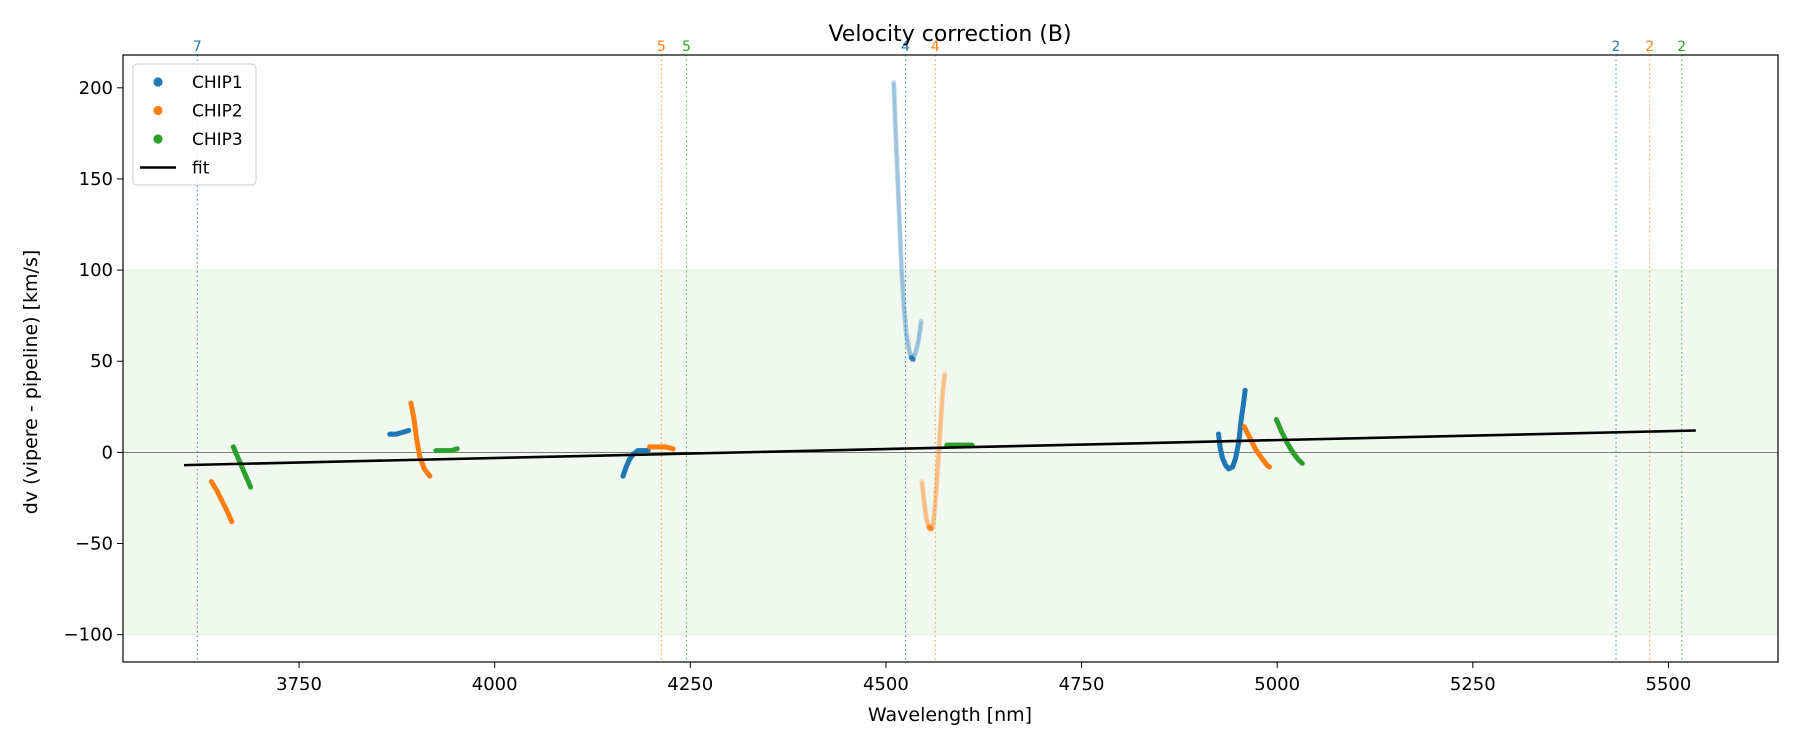  I want to click on legend-entry-chip2: CHIP2, so click(198, 112).